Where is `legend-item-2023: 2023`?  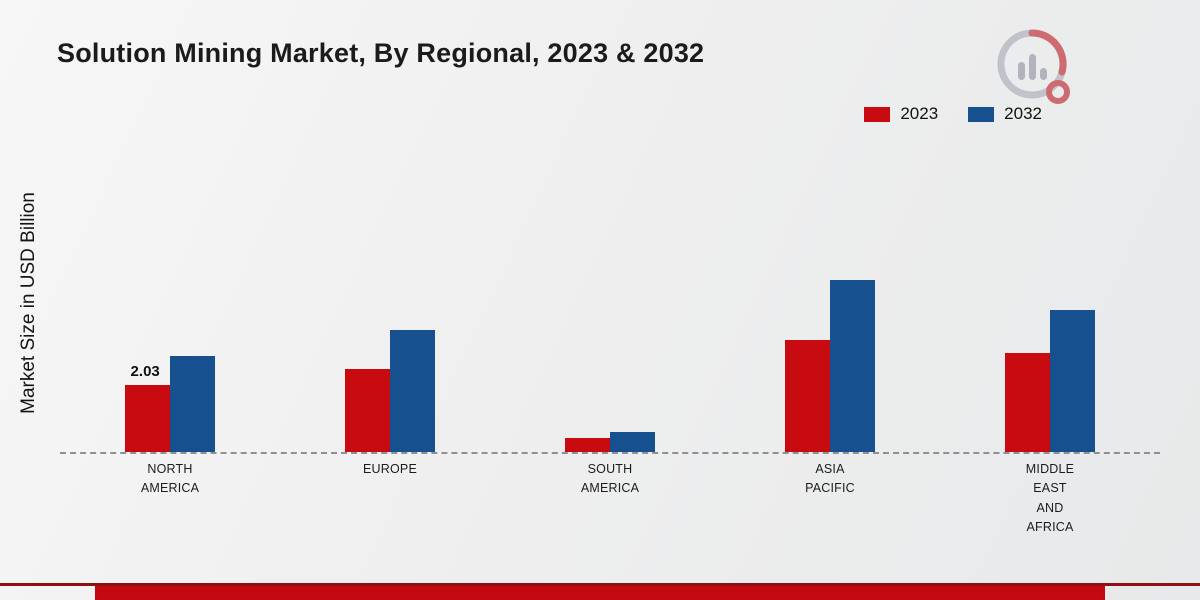 legend-item-2023: 2023 is located at coordinates (901, 114).